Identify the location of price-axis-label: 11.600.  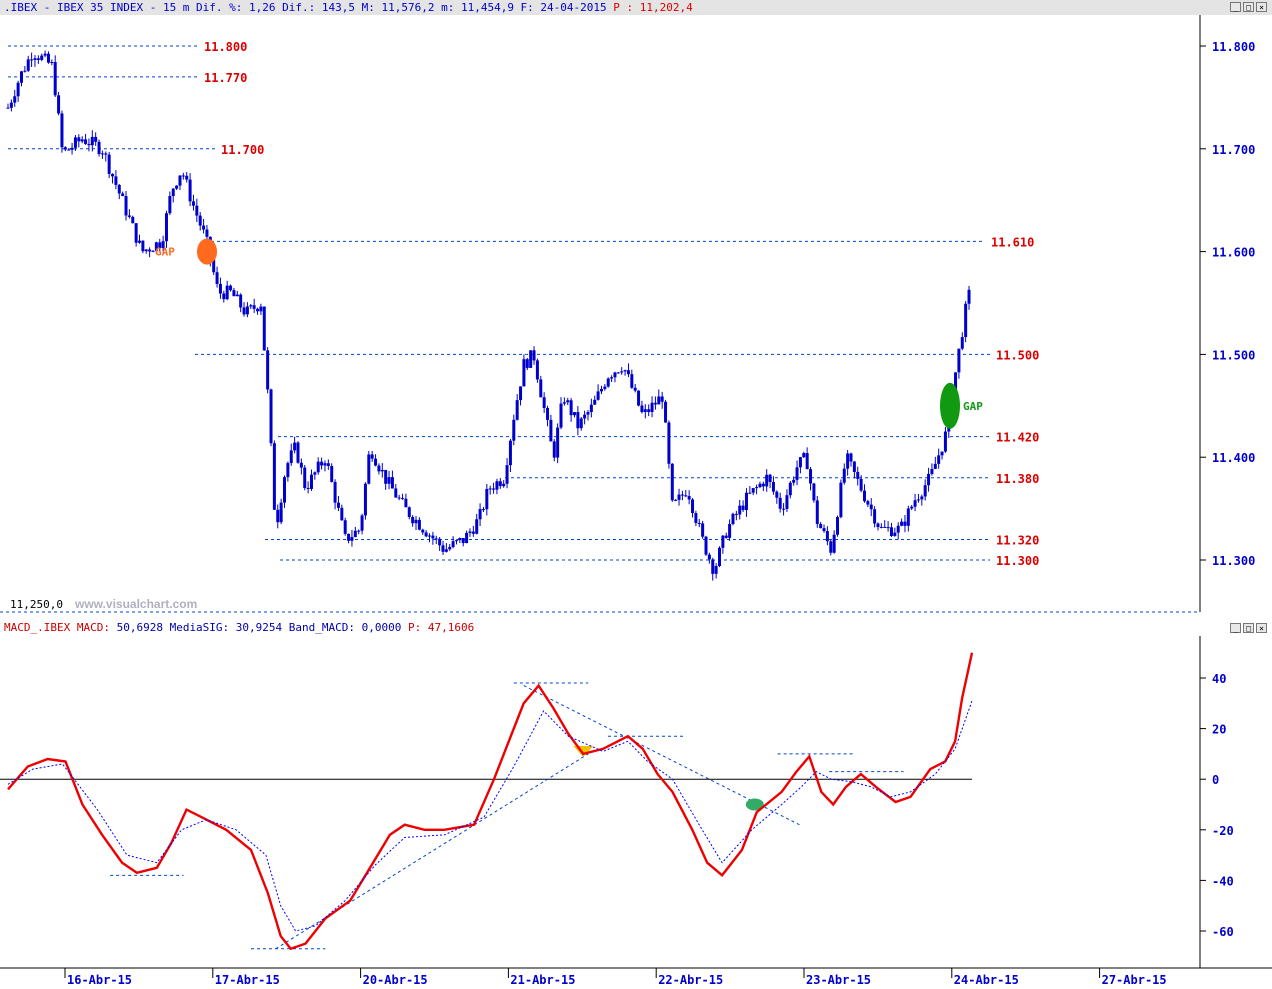
(1233, 253).